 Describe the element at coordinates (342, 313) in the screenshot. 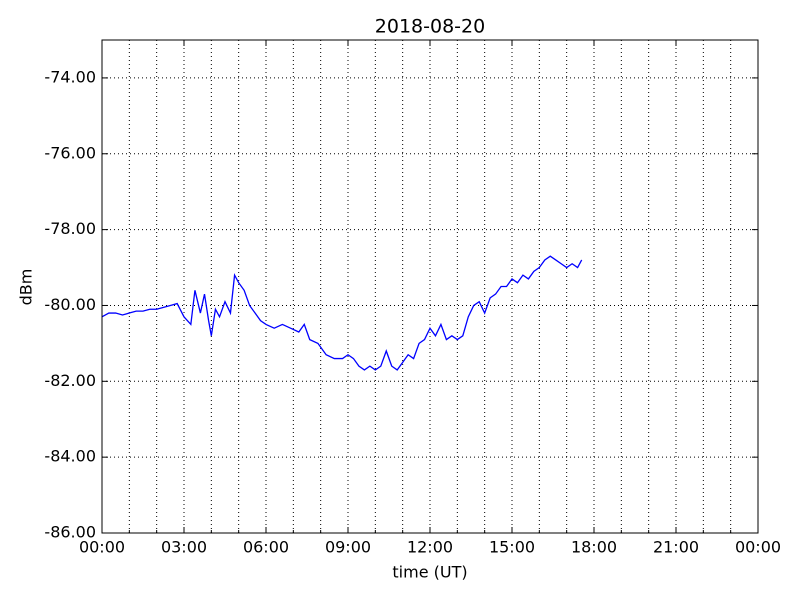

I see `data-line` at that location.